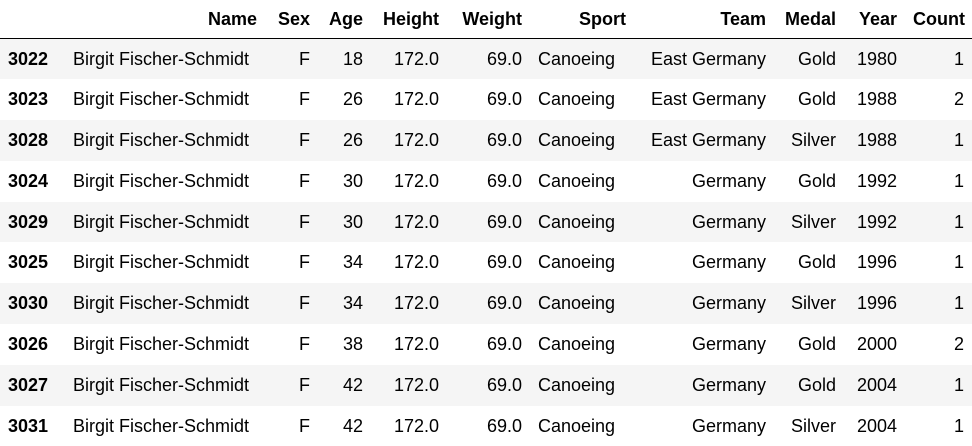  Describe the element at coordinates (352, 343) in the screenshot. I see `cell-age: 38` at that location.